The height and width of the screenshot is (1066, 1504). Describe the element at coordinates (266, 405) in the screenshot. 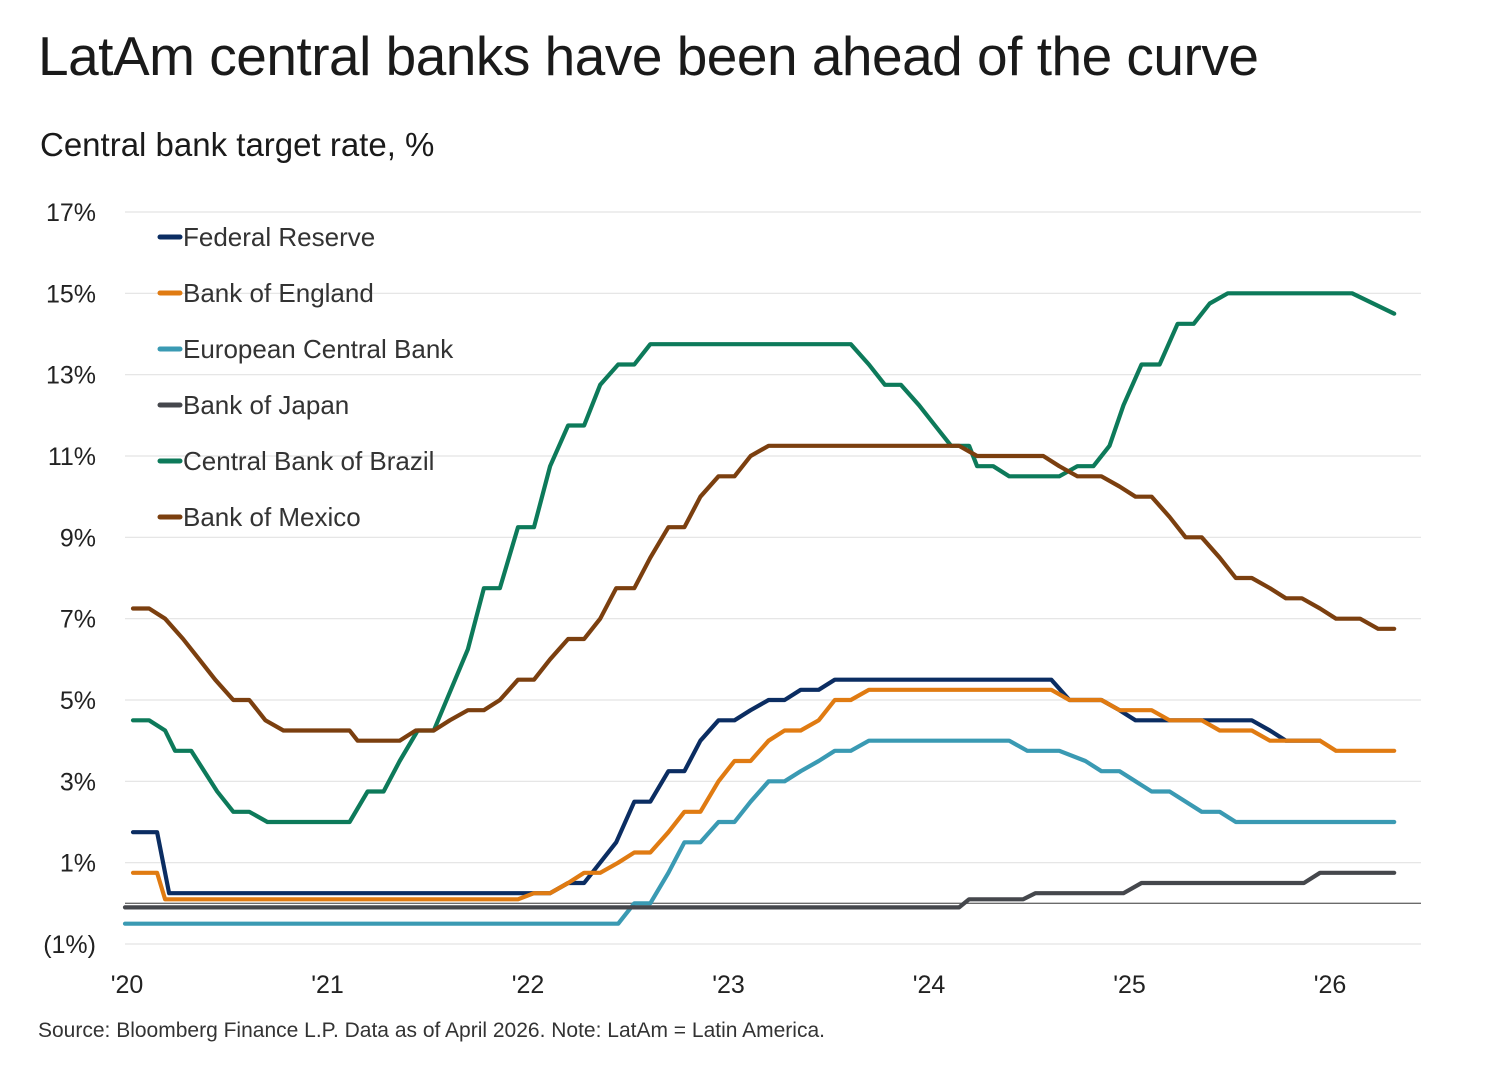

I see `legend-label: Bank of Japan` at that location.